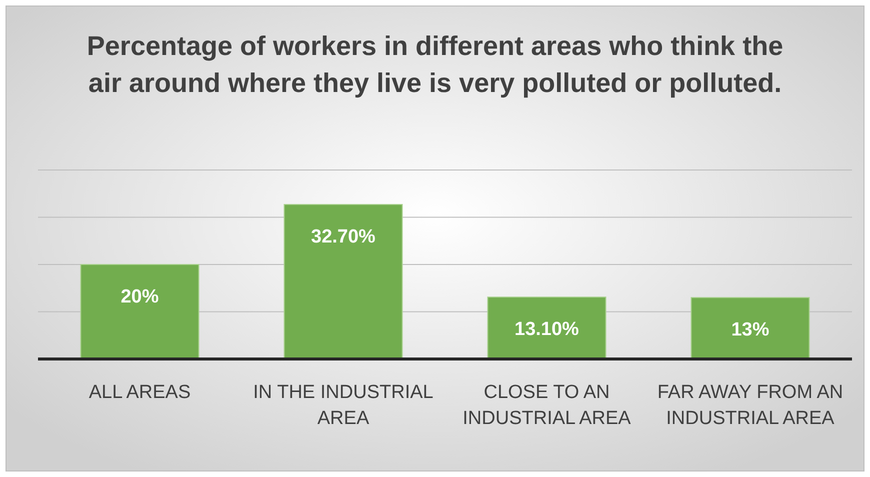 The image size is (870, 477). What do you see at coordinates (343, 237) in the screenshot?
I see `data-label: 32.70%` at bounding box center [343, 237].